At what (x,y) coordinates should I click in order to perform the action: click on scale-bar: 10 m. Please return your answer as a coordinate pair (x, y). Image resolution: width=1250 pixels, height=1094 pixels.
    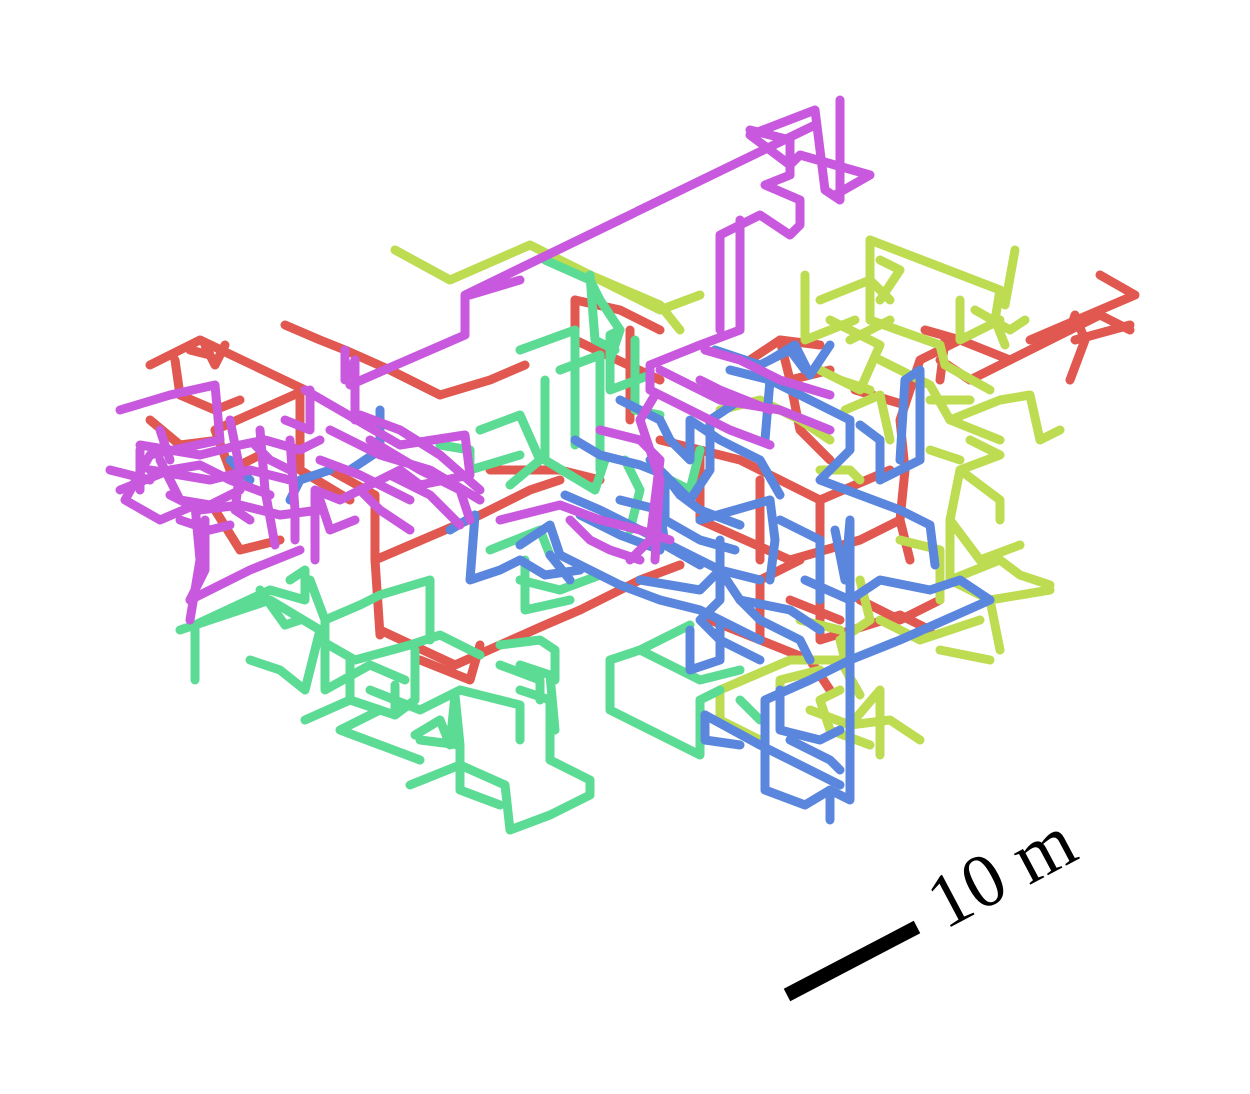
    Looking at the image, I should click on (936, 900).